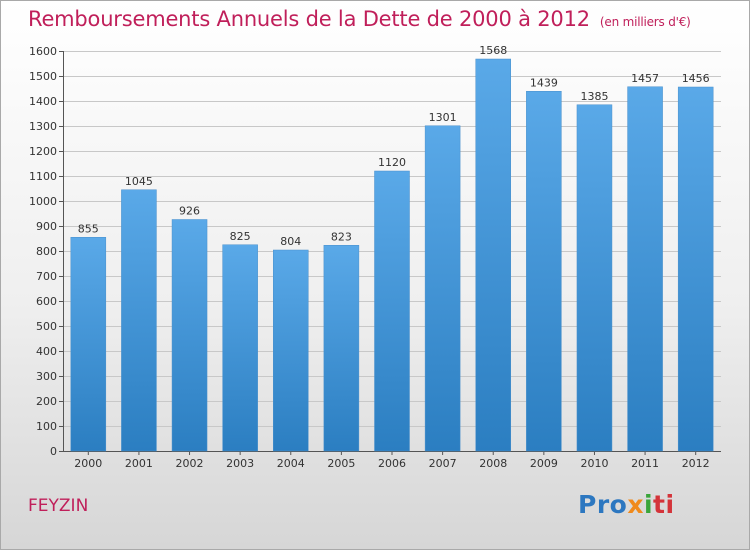 Image resolution: width=750 pixels, height=550 pixels. I want to click on y-tick-label: 1000, so click(43, 201).